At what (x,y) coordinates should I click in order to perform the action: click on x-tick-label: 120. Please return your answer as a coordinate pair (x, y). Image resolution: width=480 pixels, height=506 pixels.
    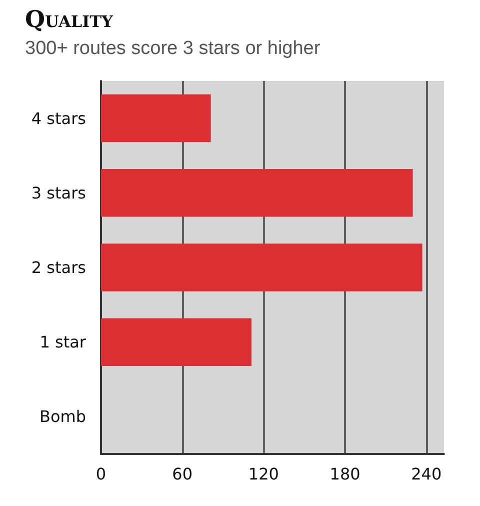
    Looking at the image, I should click on (263, 474).